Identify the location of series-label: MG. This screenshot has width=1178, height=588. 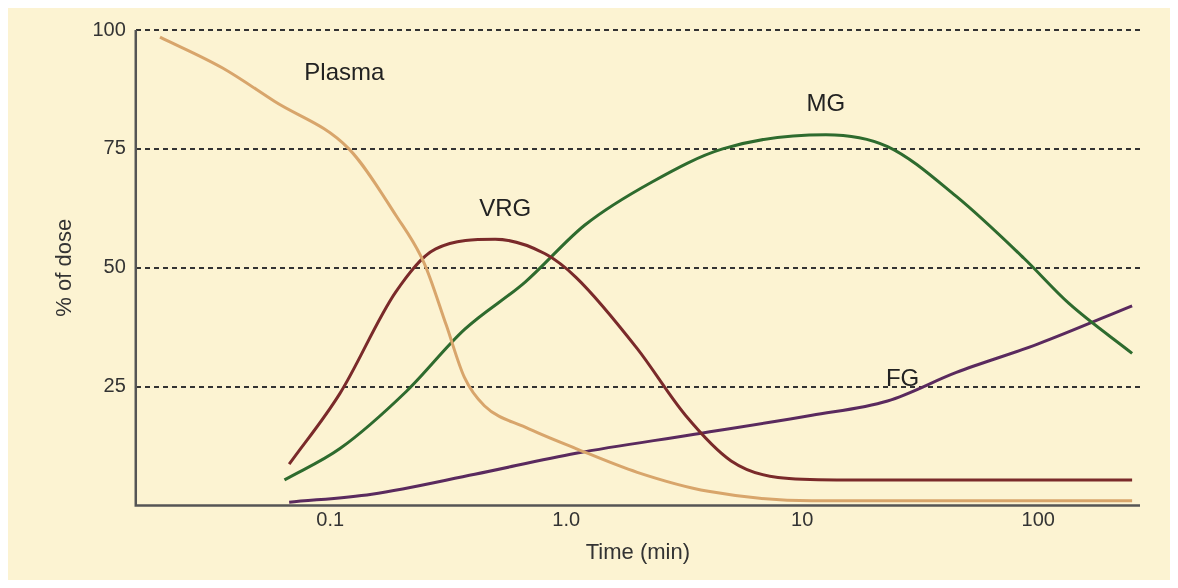
(826, 103).